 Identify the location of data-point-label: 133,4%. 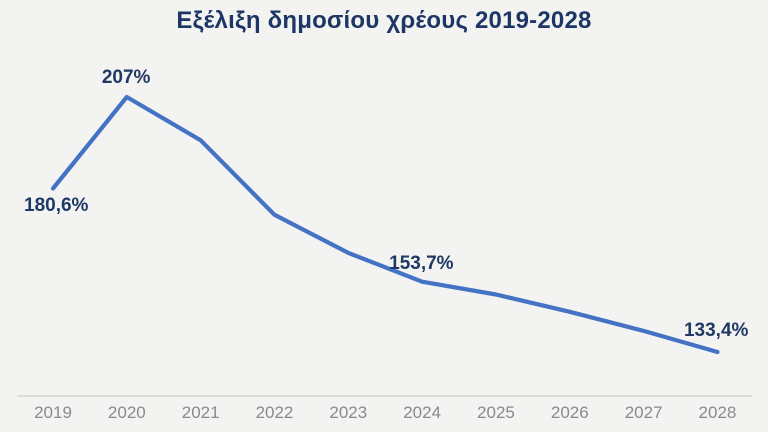
(716, 331).